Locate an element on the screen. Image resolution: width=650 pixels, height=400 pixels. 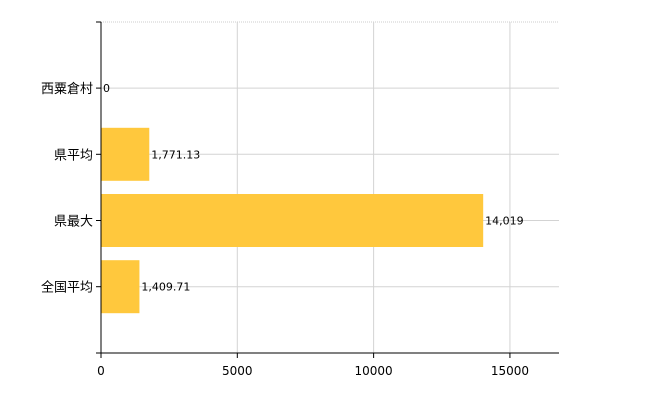
x-tick-label: 10000 is located at coordinates (374, 371).